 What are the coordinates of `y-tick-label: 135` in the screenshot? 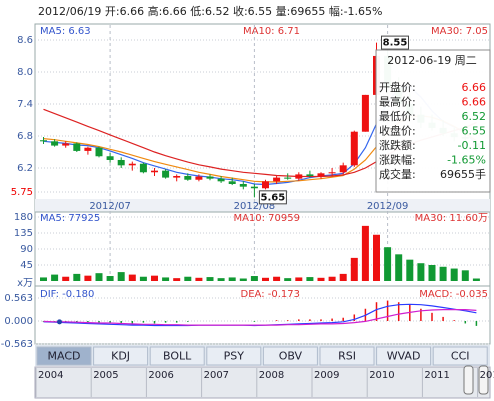 It's located at (23, 233).